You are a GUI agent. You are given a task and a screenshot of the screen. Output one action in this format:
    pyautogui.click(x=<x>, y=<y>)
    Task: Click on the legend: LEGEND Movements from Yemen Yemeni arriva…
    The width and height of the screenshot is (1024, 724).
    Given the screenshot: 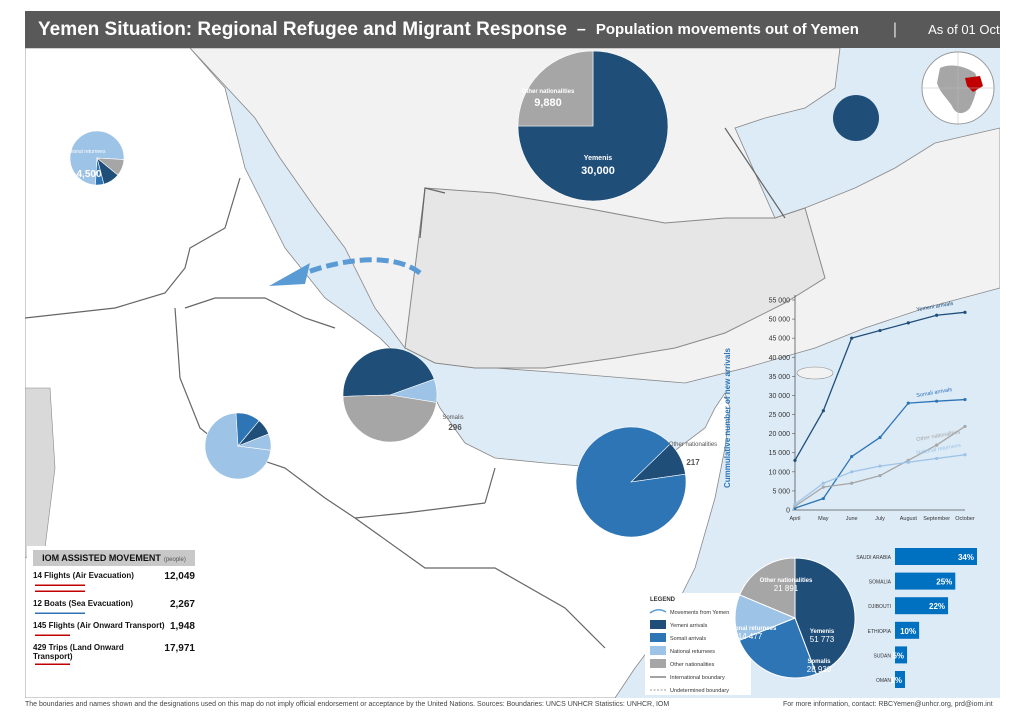 What is the action you would take?
    pyautogui.click(x=698, y=644)
    